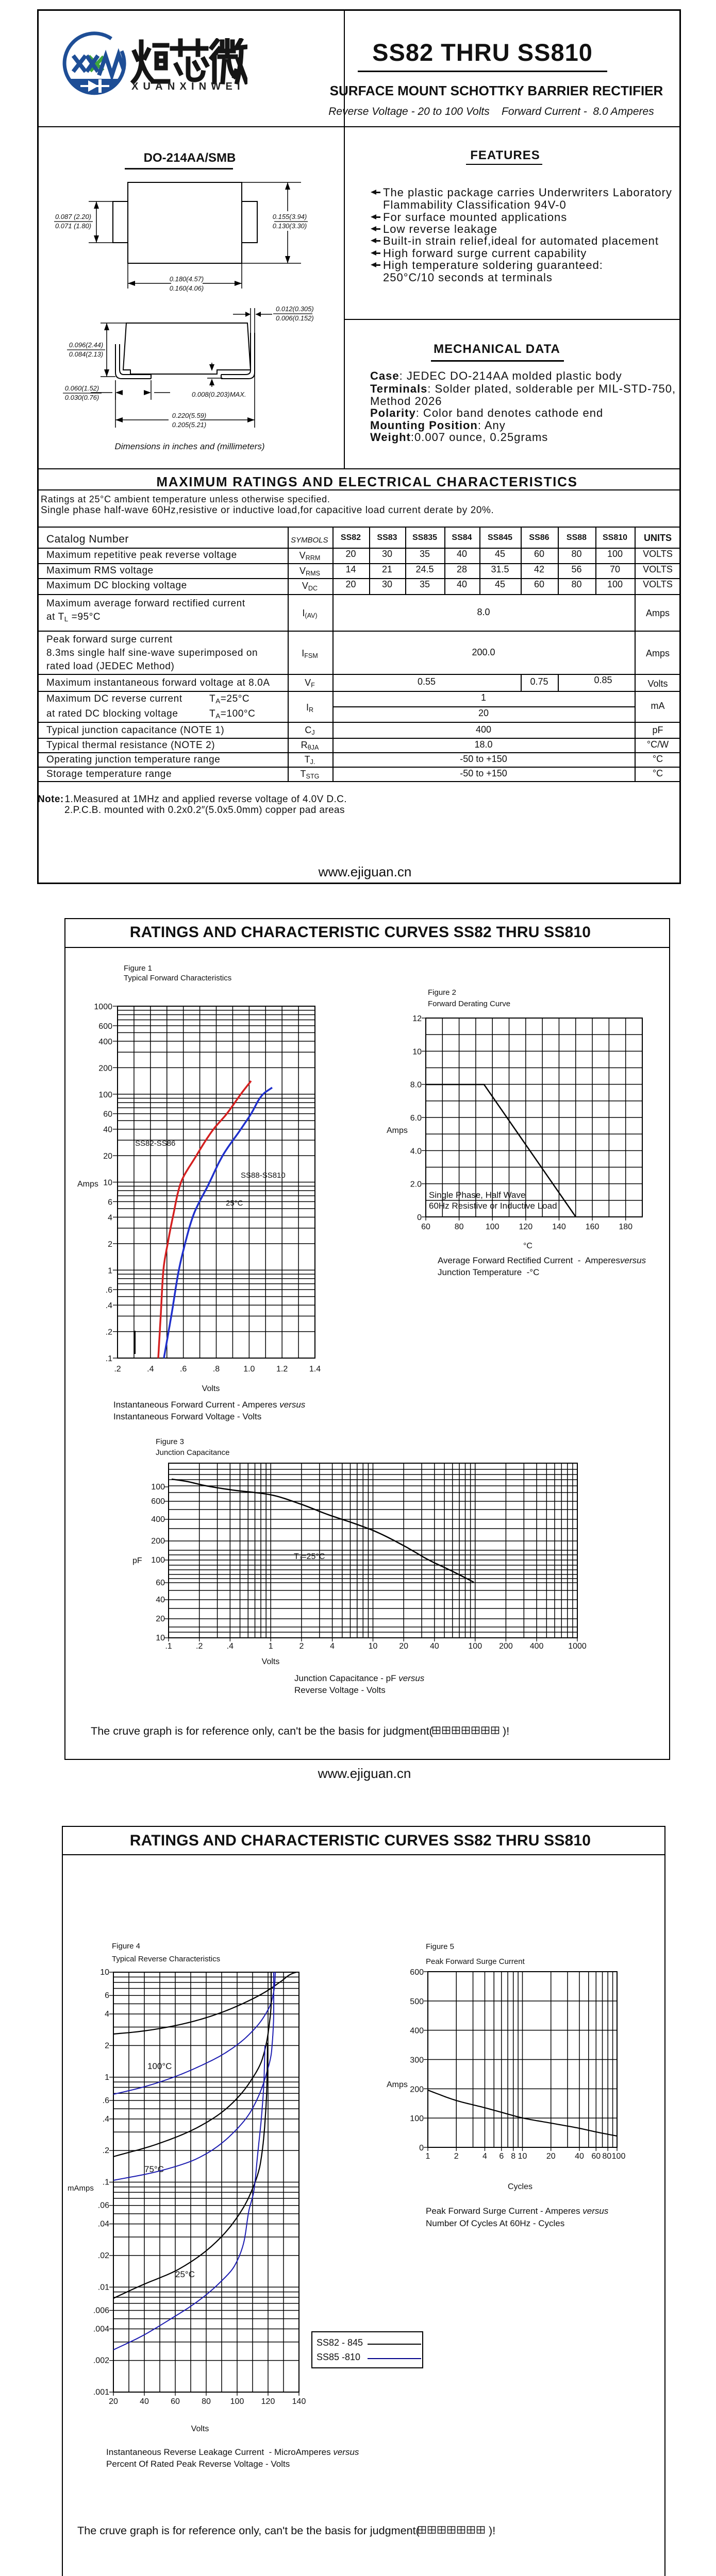  What do you see at coordinates (187, 279) in the screenshot?
I see `svg-text: 0.180(4.57)` at bounding box center [187, 279].